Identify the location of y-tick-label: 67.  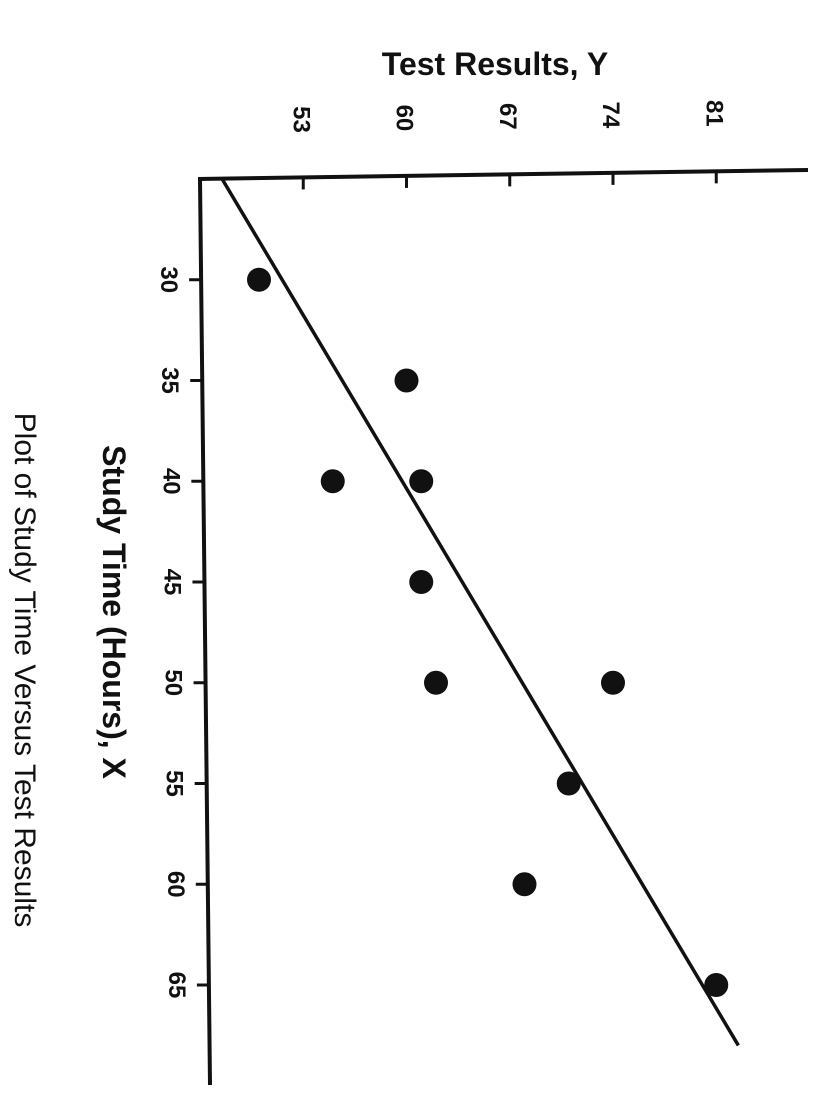
(507, 116).